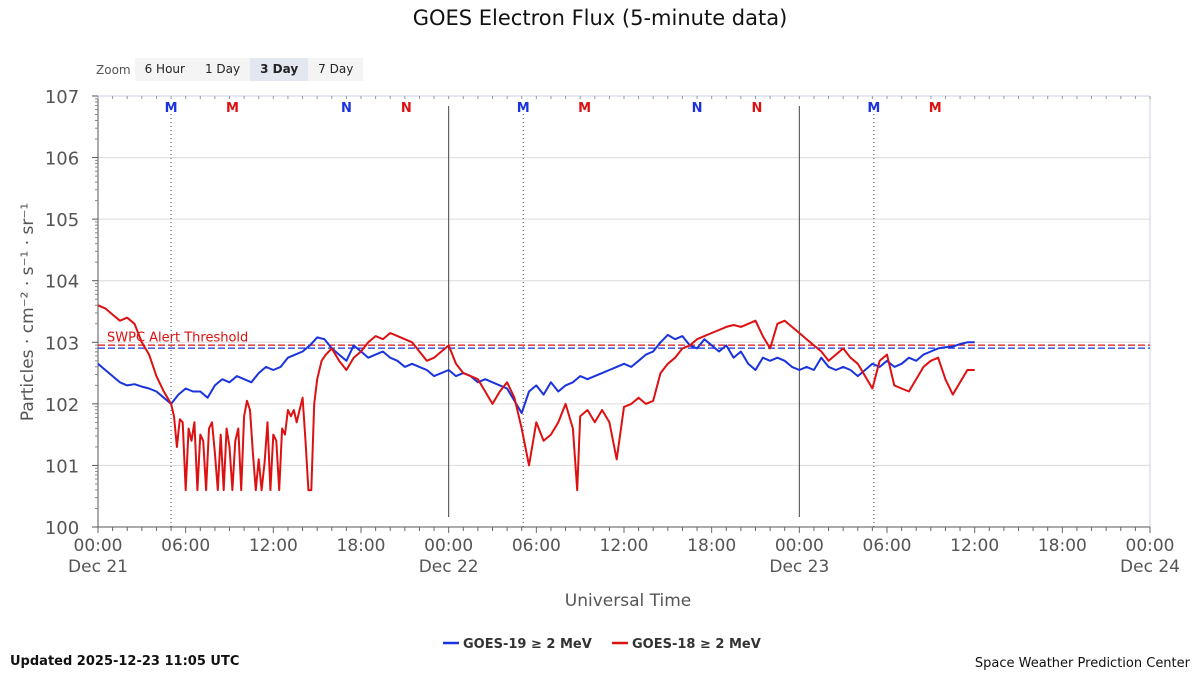  Describe the element at coordinates (62, 159) in the screenshot. I see `y-tick-label: 106` at that location.